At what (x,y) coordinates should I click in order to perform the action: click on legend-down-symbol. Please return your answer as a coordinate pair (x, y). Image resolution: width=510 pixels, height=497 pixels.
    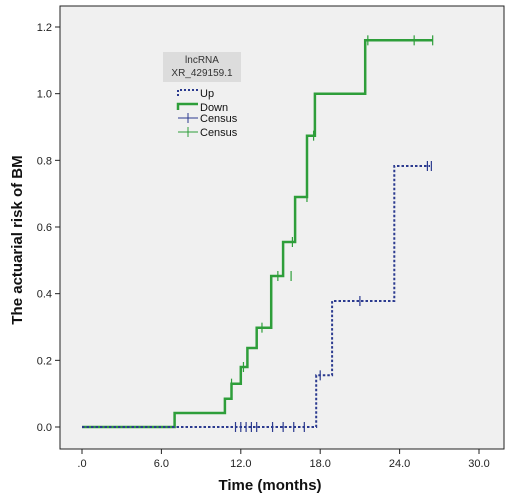
    Looking at the image, I should click on (187, 106).